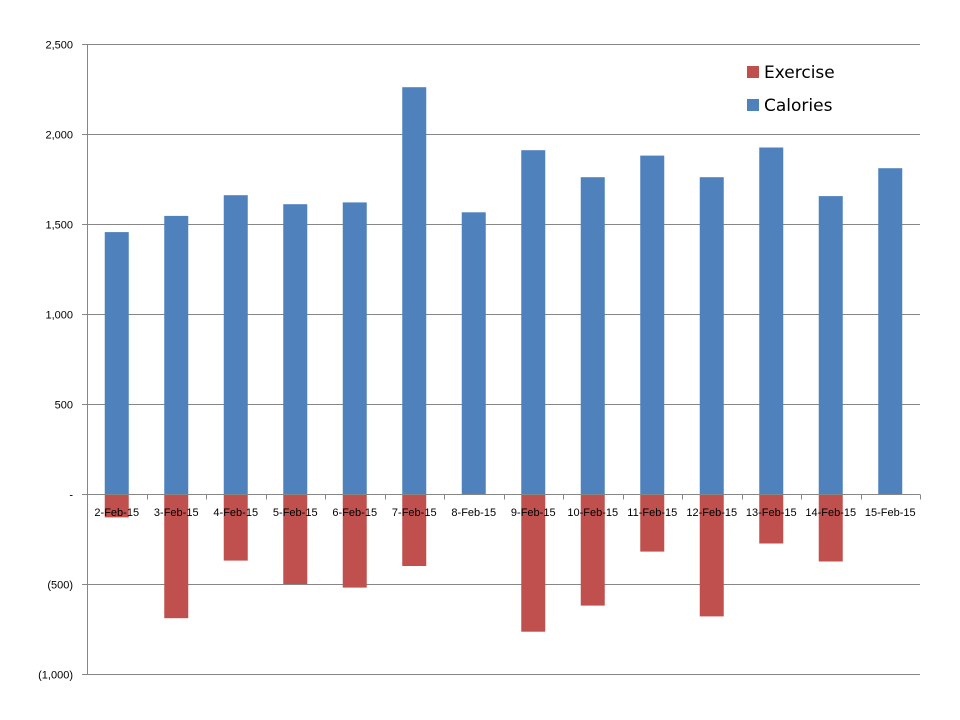 The height and width of the screenshot is (720, 960). What do you see at coordinates (473, 513) in the screenshot?
I see `x-tick-label: 8-Feb-15` at bounding box center [473, 513].